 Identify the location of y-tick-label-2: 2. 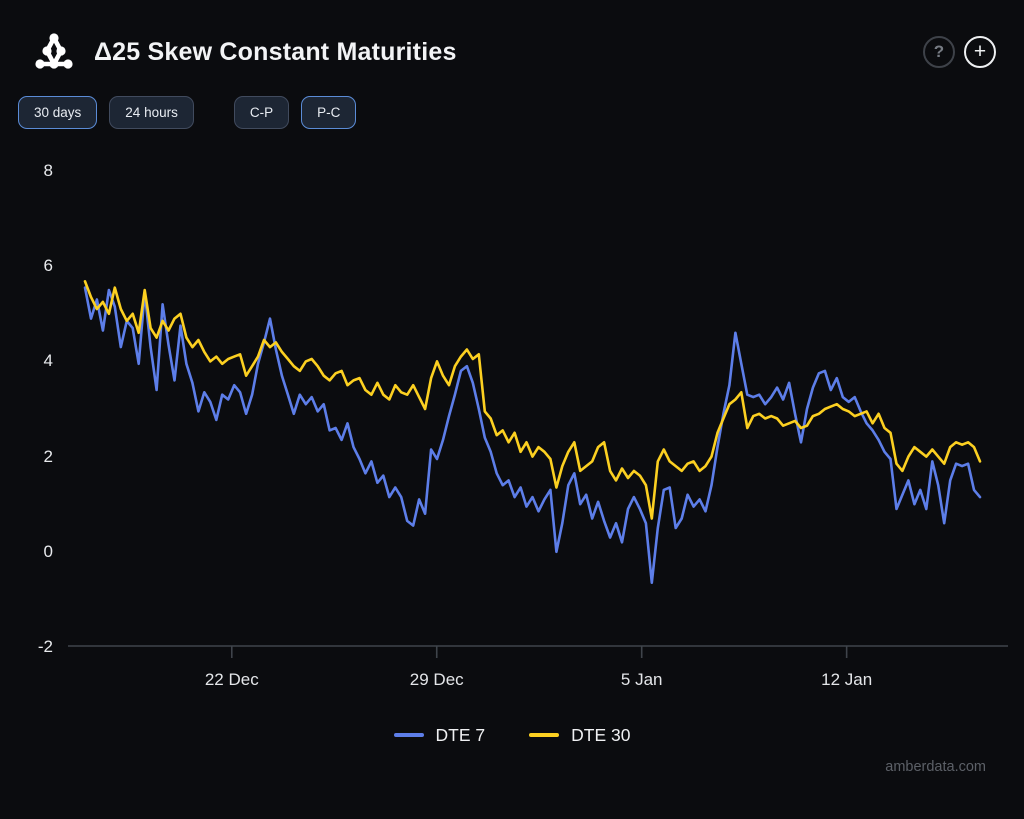
(48, 456).